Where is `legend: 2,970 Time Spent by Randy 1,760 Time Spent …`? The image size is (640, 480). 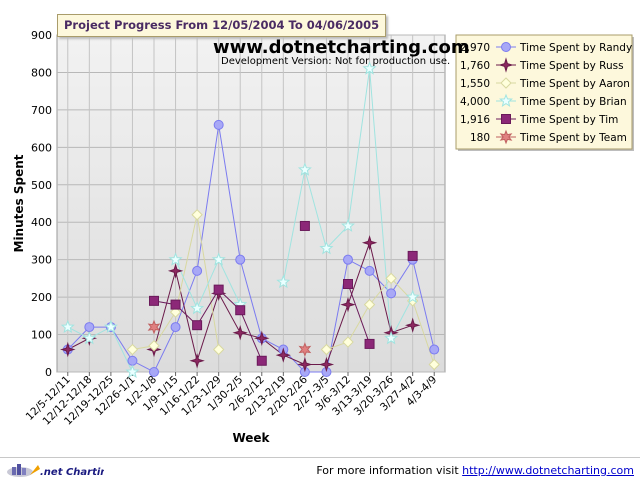
legend: 2,970 Time Spent by Randy 1,760 Time Spent … is located at coordinates (544, 92).